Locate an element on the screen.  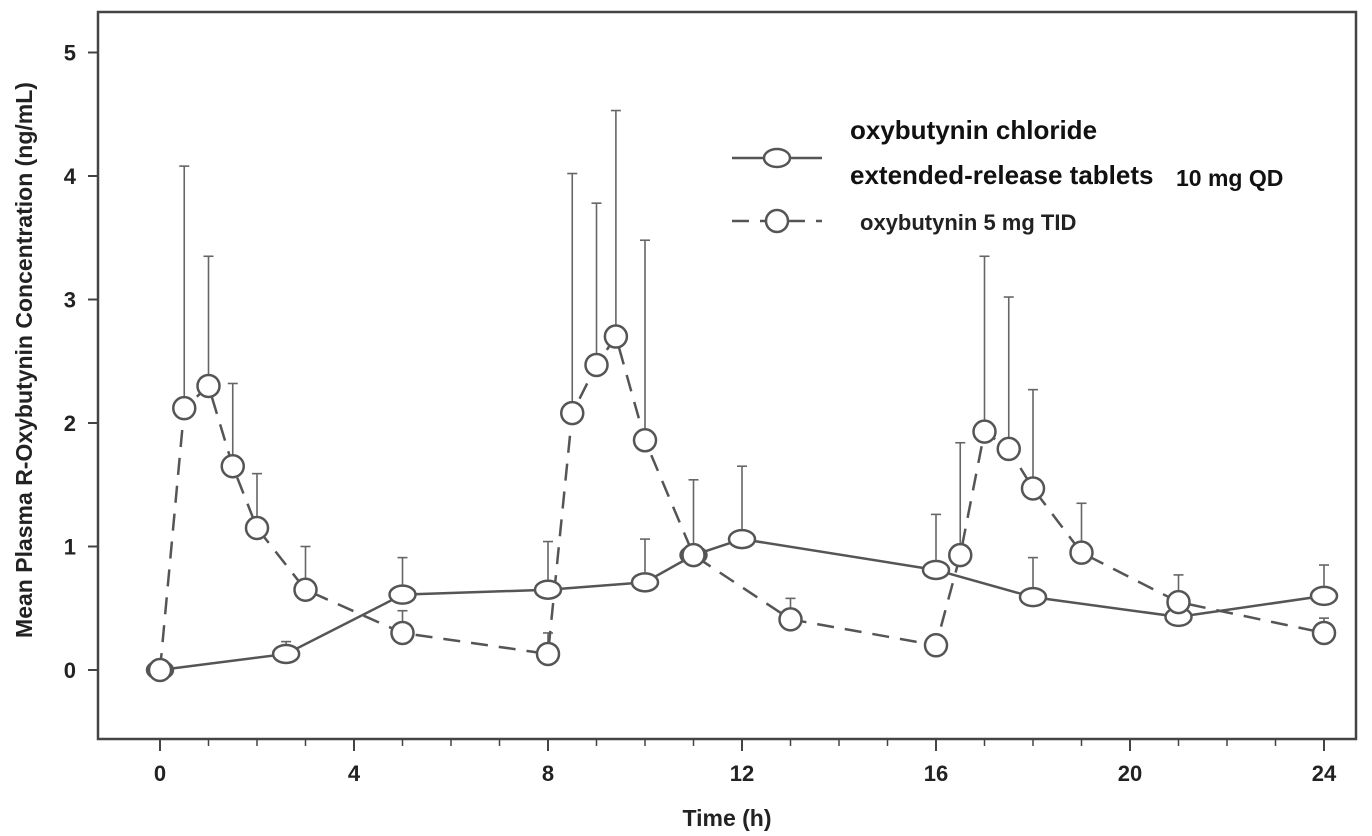
y-tick-label: 2 is located at coordinates (70, 423).